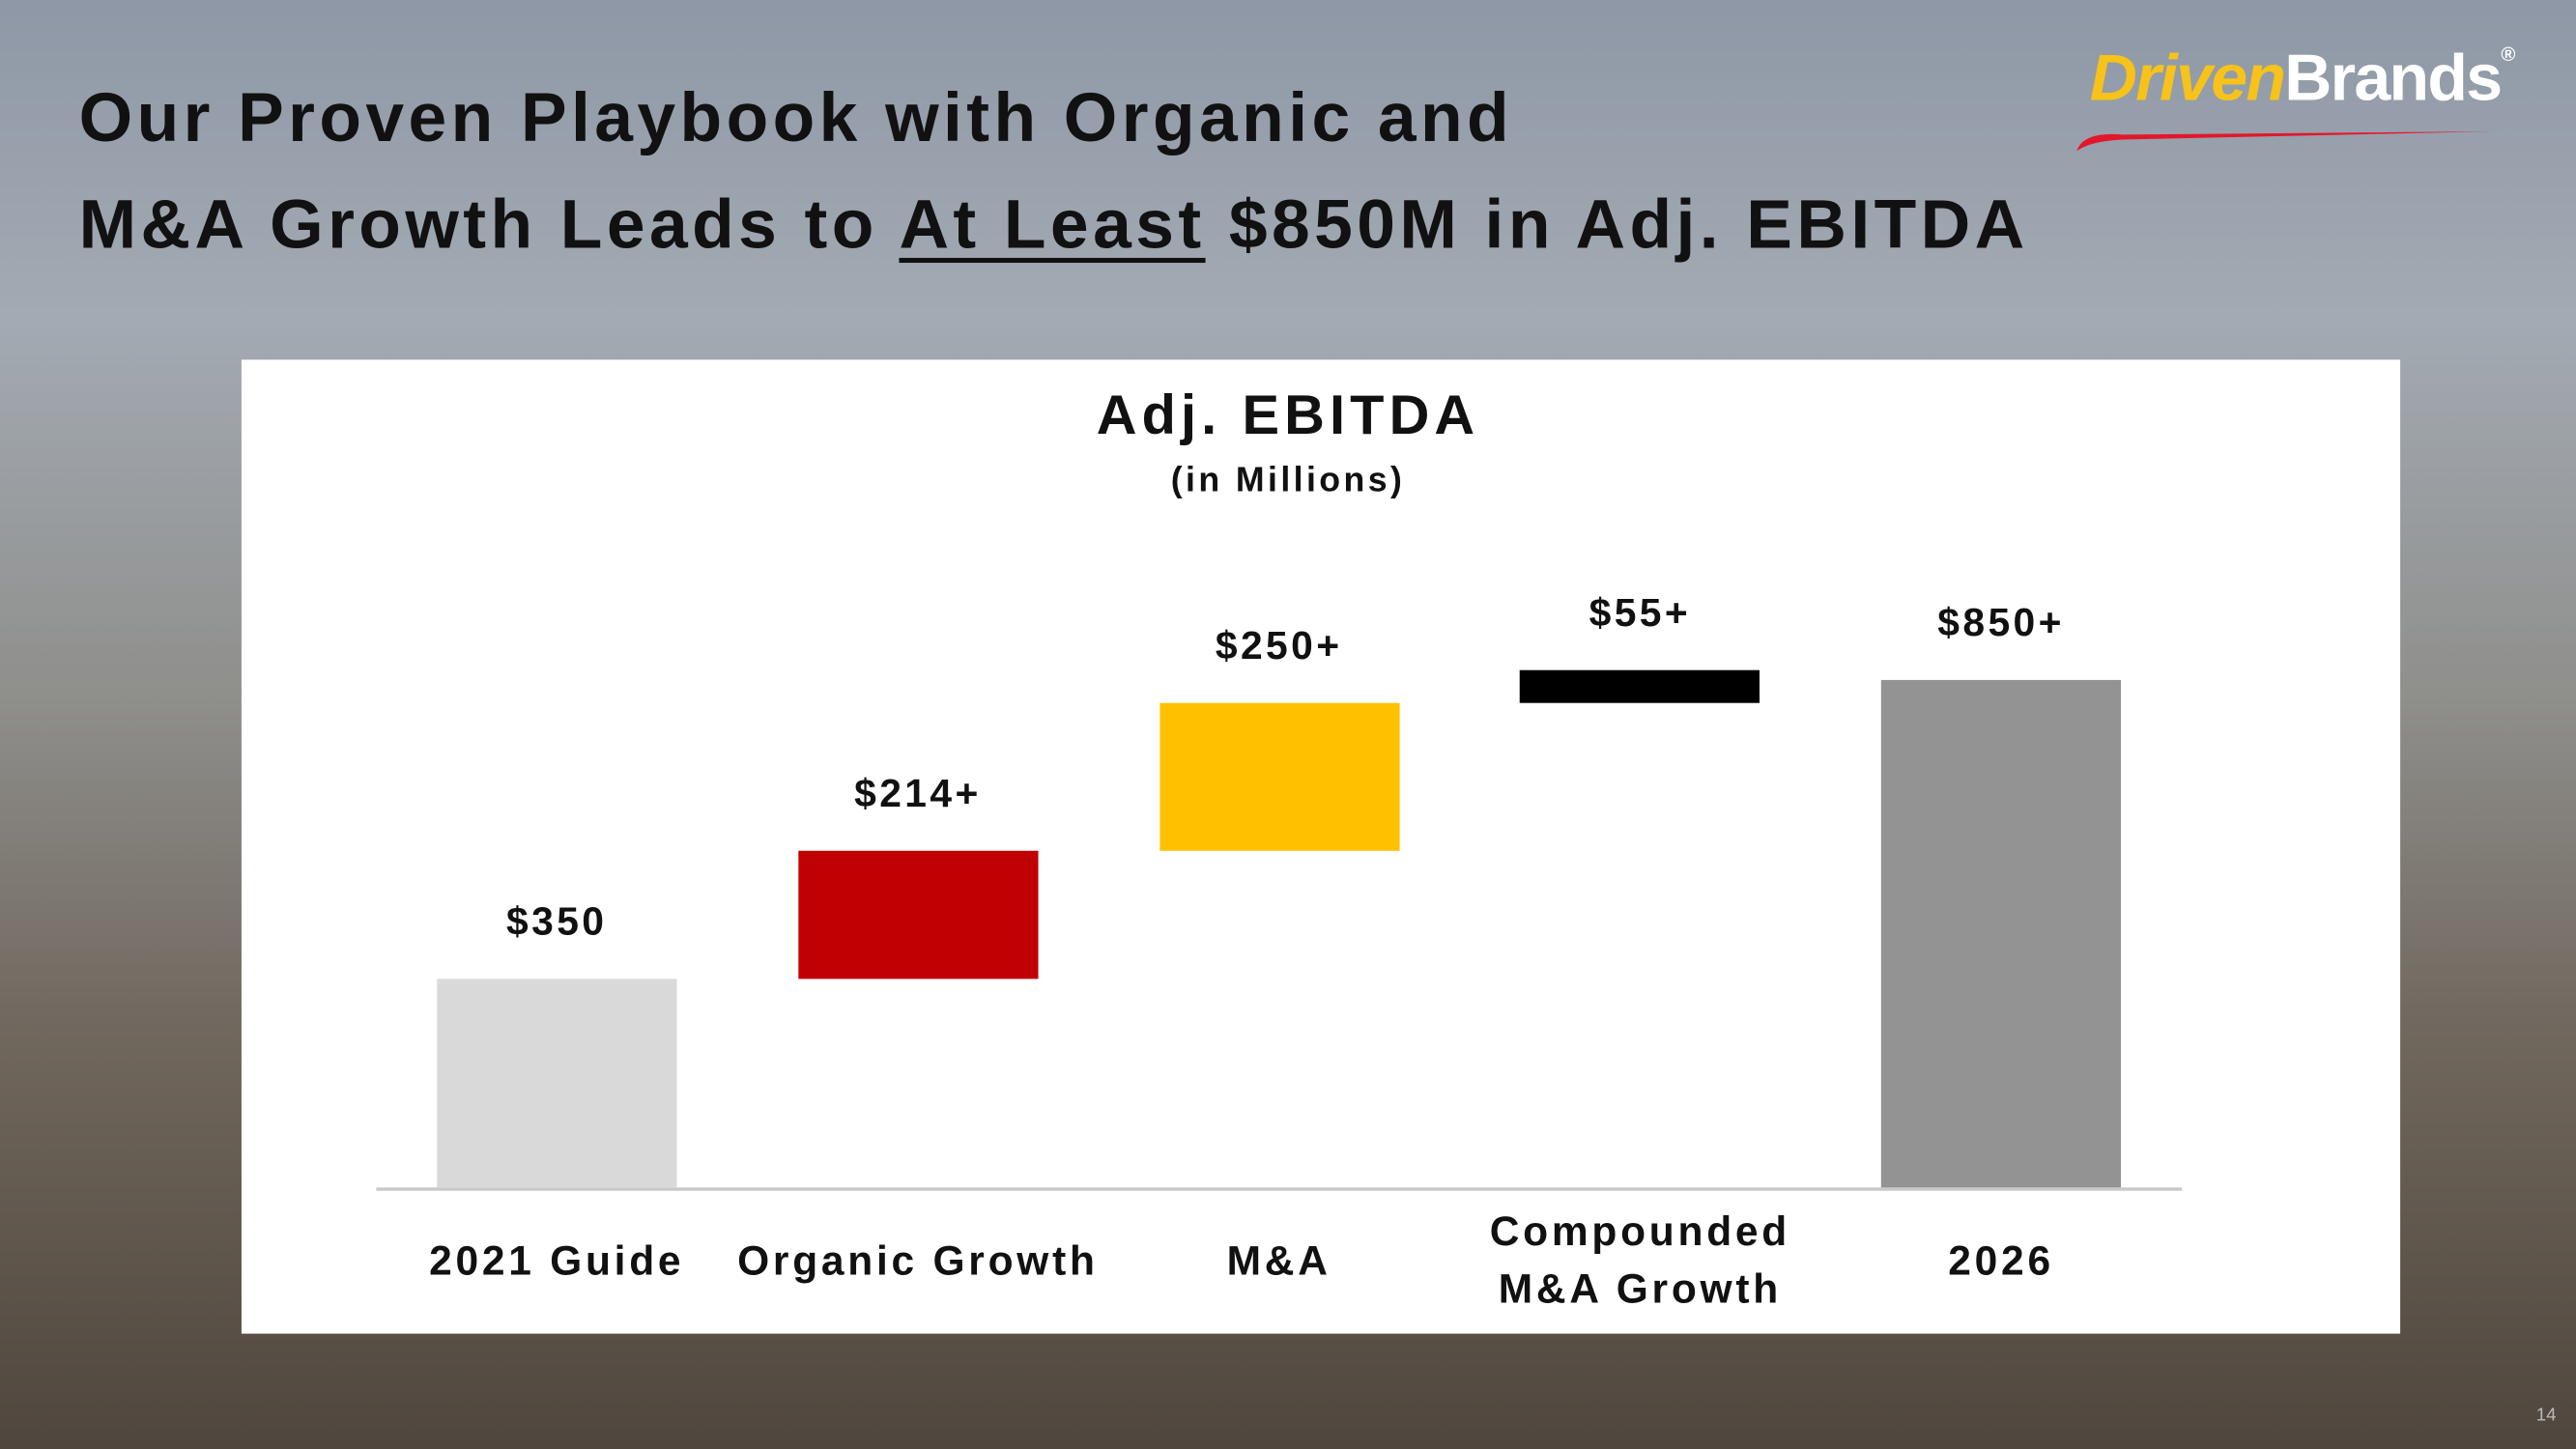 The height and width of the screenshot is (1449, 2576). Describe the element at coordinates (1629, 224) in the screenshot. I see `title-text: $850M in Adj. EBITDA` at that location.